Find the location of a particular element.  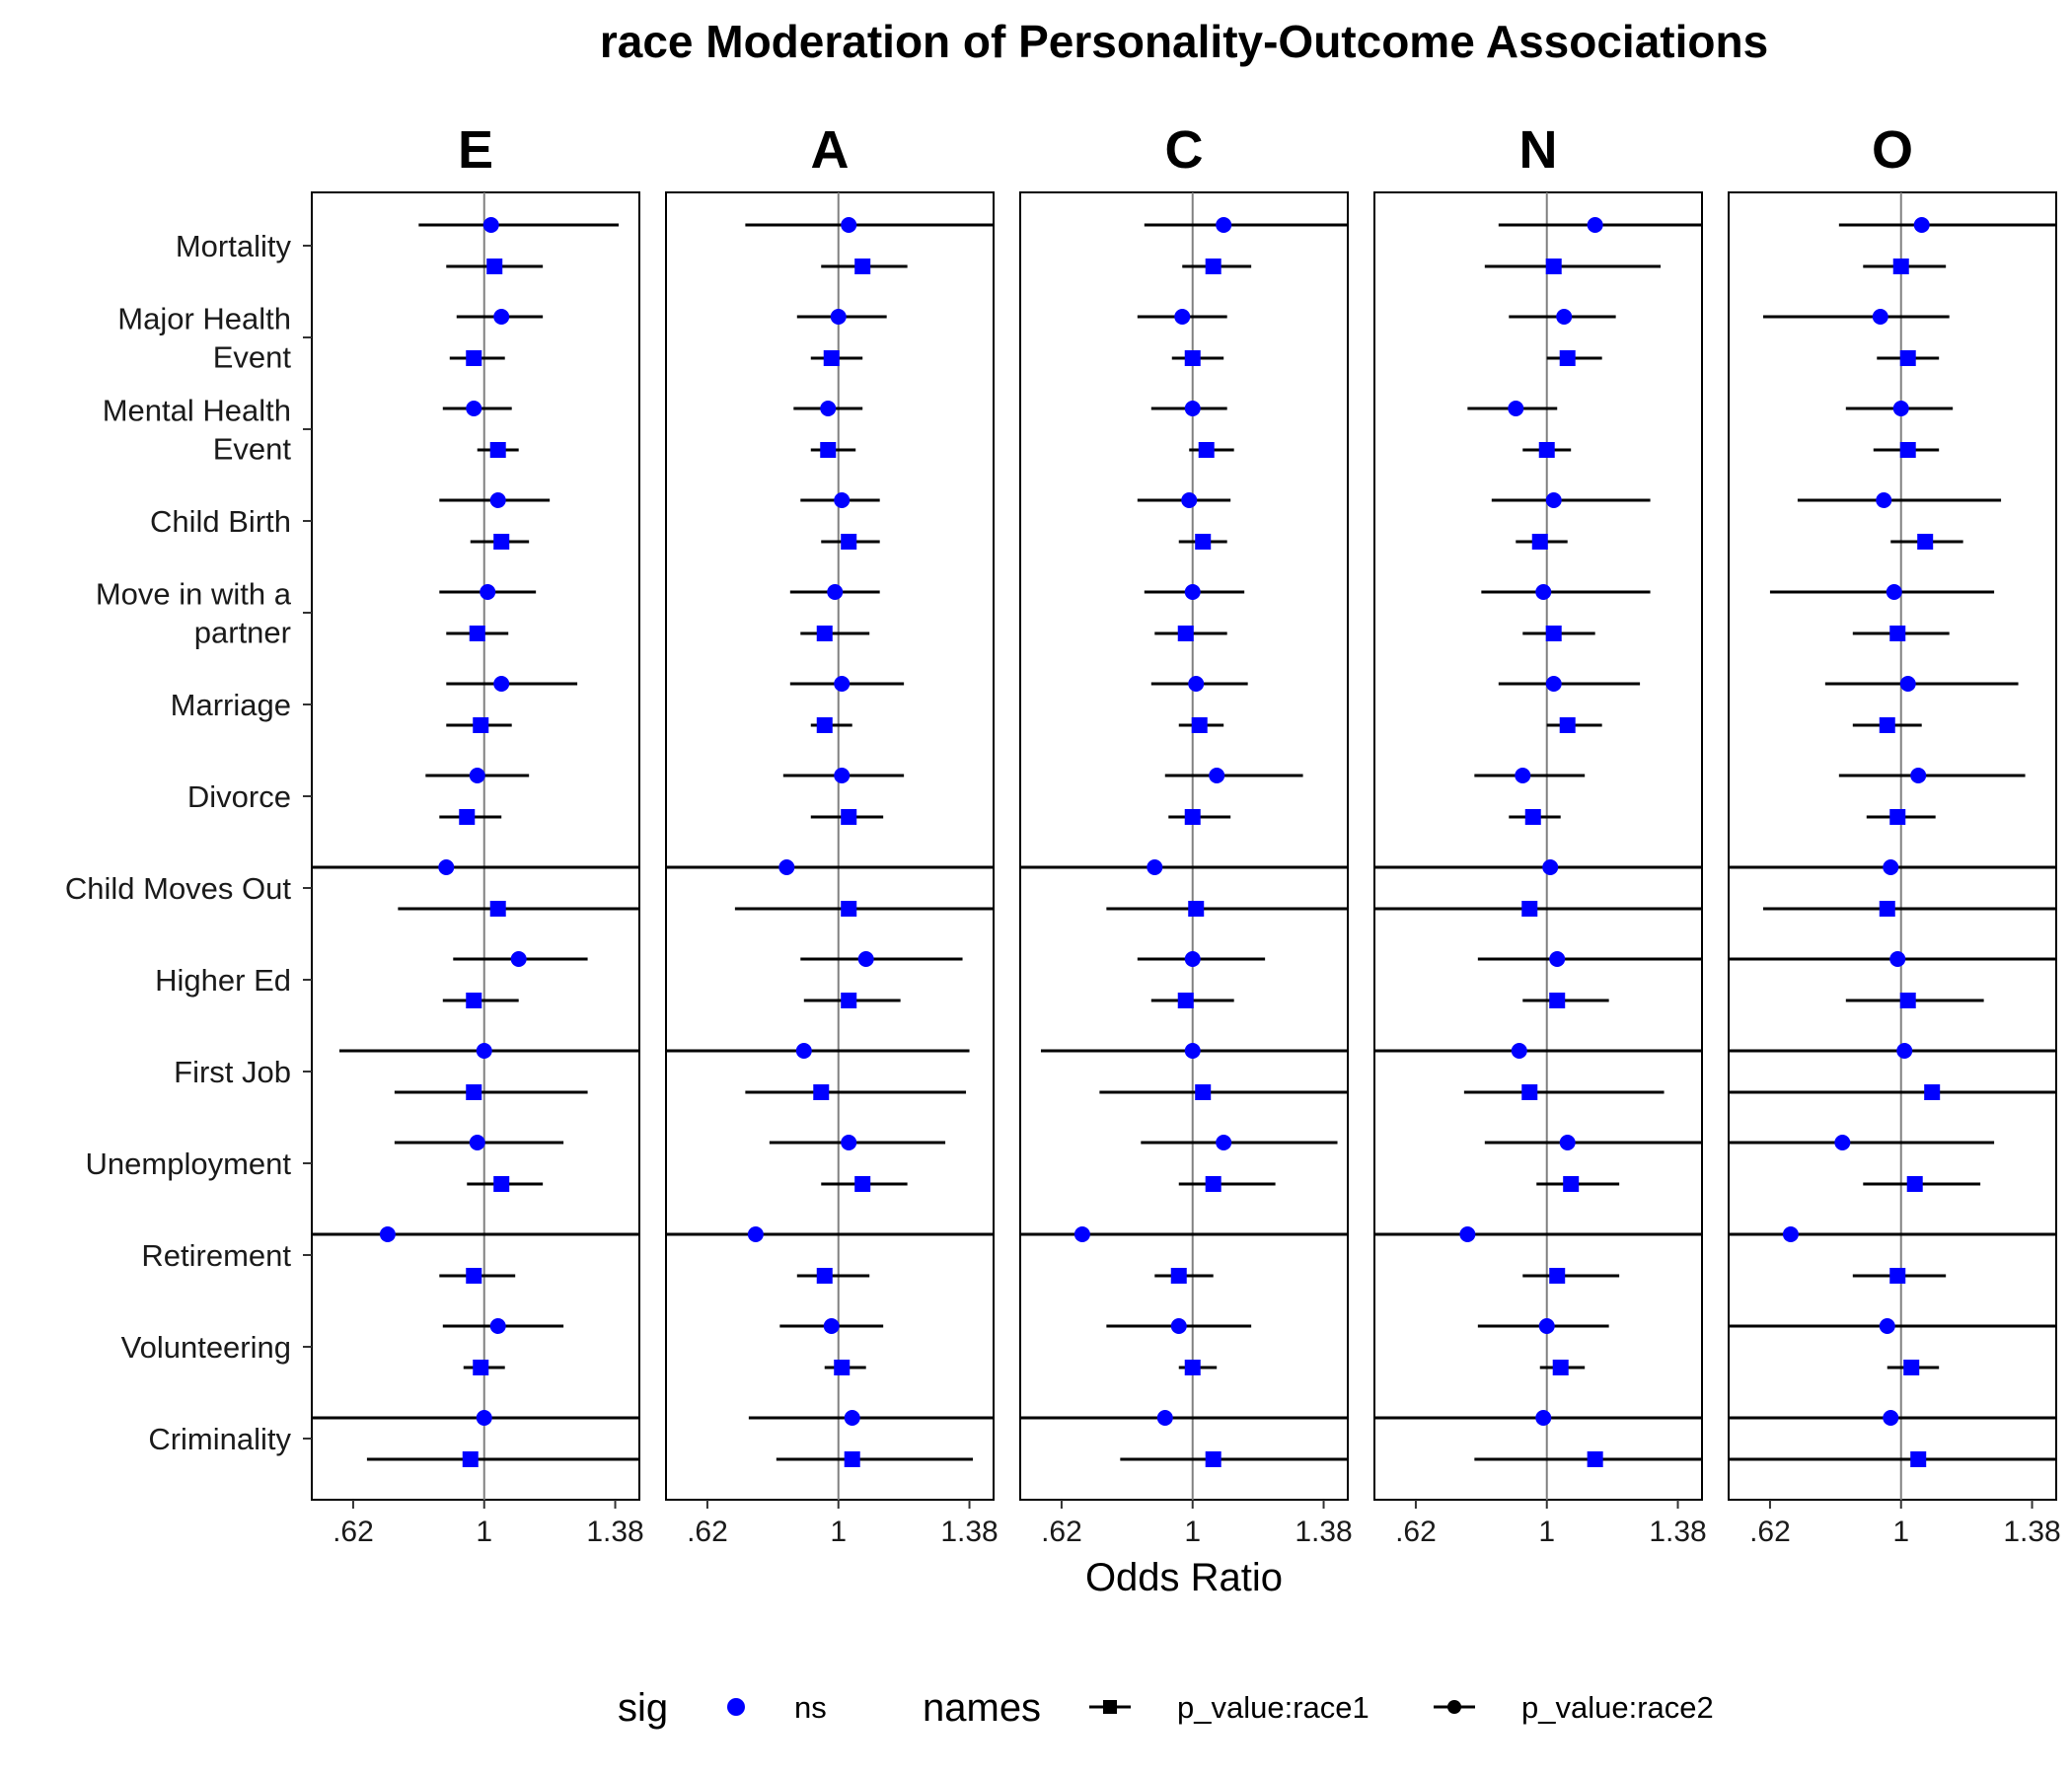

y-axis-label-line: Mortality is located at coordinates (234, 246).